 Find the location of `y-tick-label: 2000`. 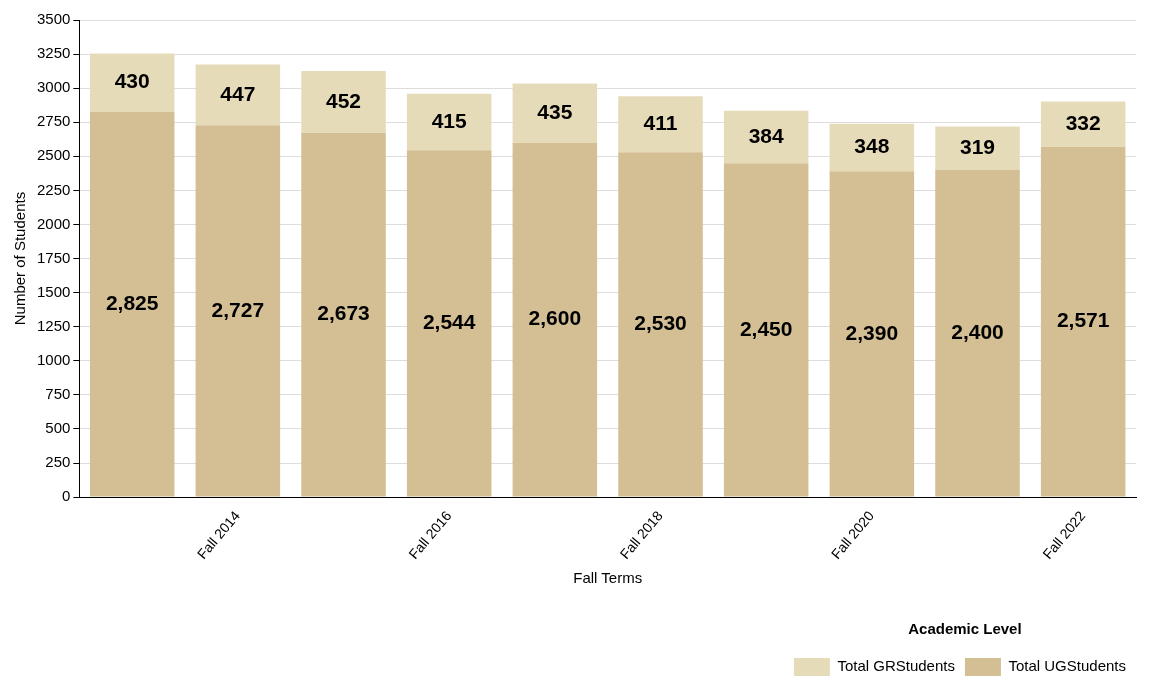

y-tick-label: 2000 is located at coordinates (53, 223).